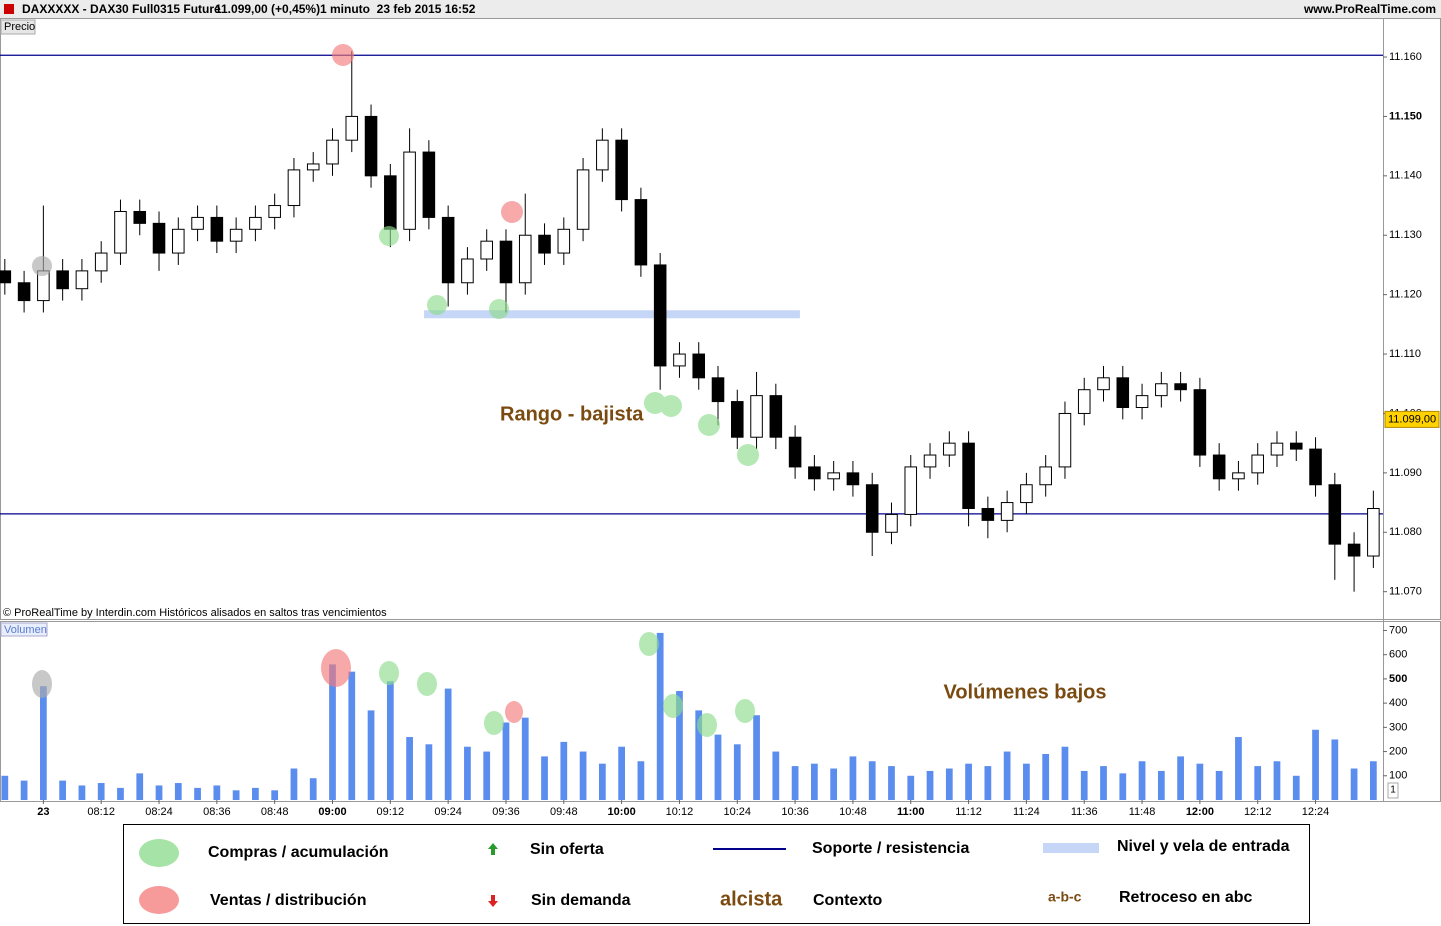  I want to click on x-tick-label: 11:36, so click(1084, 812).